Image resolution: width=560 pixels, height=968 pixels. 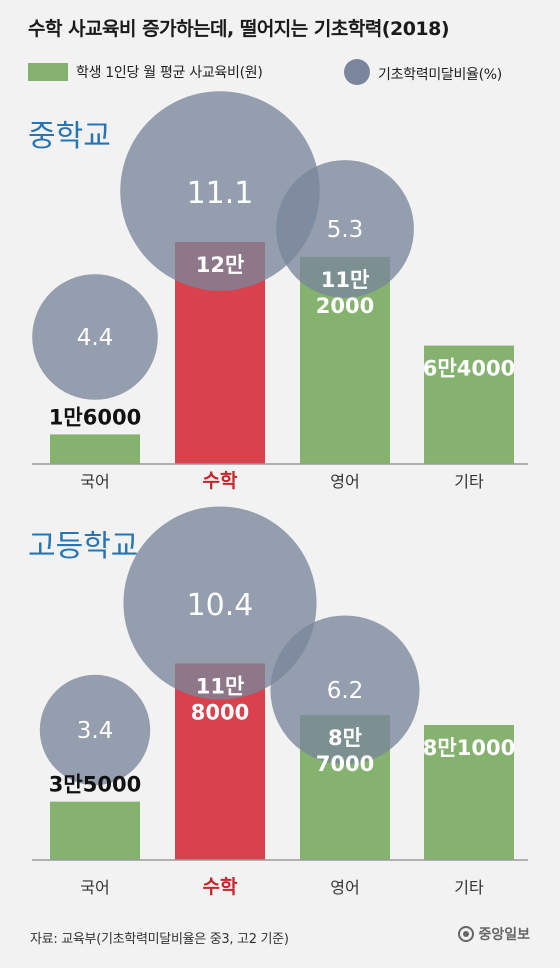 I want to click on bubble-label-1: 11.1, so click(x=220, y=193).